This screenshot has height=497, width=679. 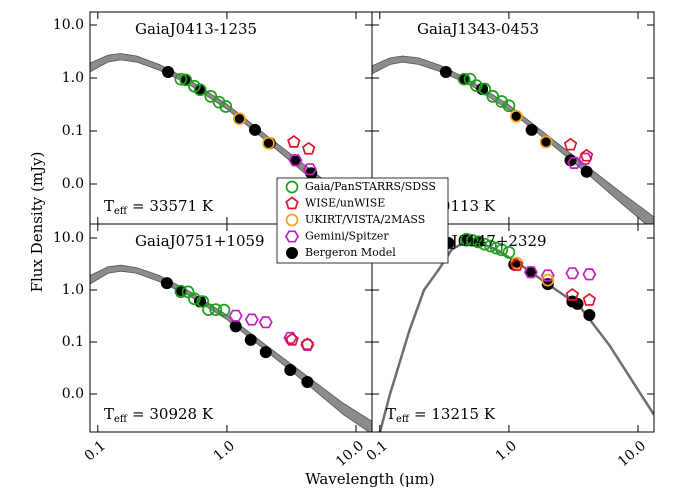 What do you see at coordinates (478, 29) in the screenshot?
I see `panel-title: GaiaJ1343-0453` at bounding box center [478, 29].